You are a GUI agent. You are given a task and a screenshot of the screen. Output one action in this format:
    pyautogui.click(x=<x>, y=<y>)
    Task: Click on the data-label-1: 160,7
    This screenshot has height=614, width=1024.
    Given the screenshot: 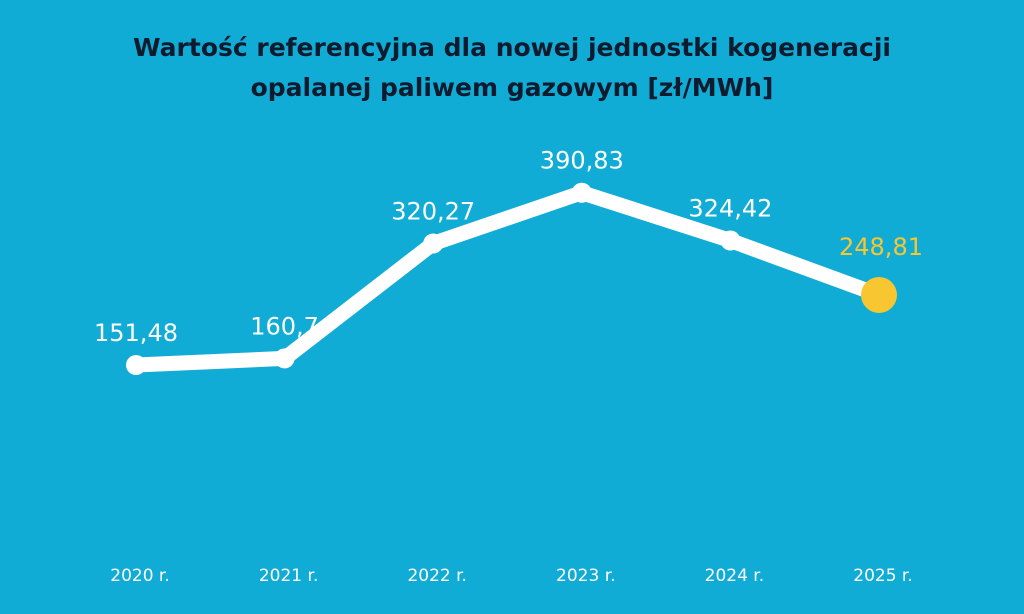 What is the action you would take?
    pyautogui.click(x=284, y=326)
    